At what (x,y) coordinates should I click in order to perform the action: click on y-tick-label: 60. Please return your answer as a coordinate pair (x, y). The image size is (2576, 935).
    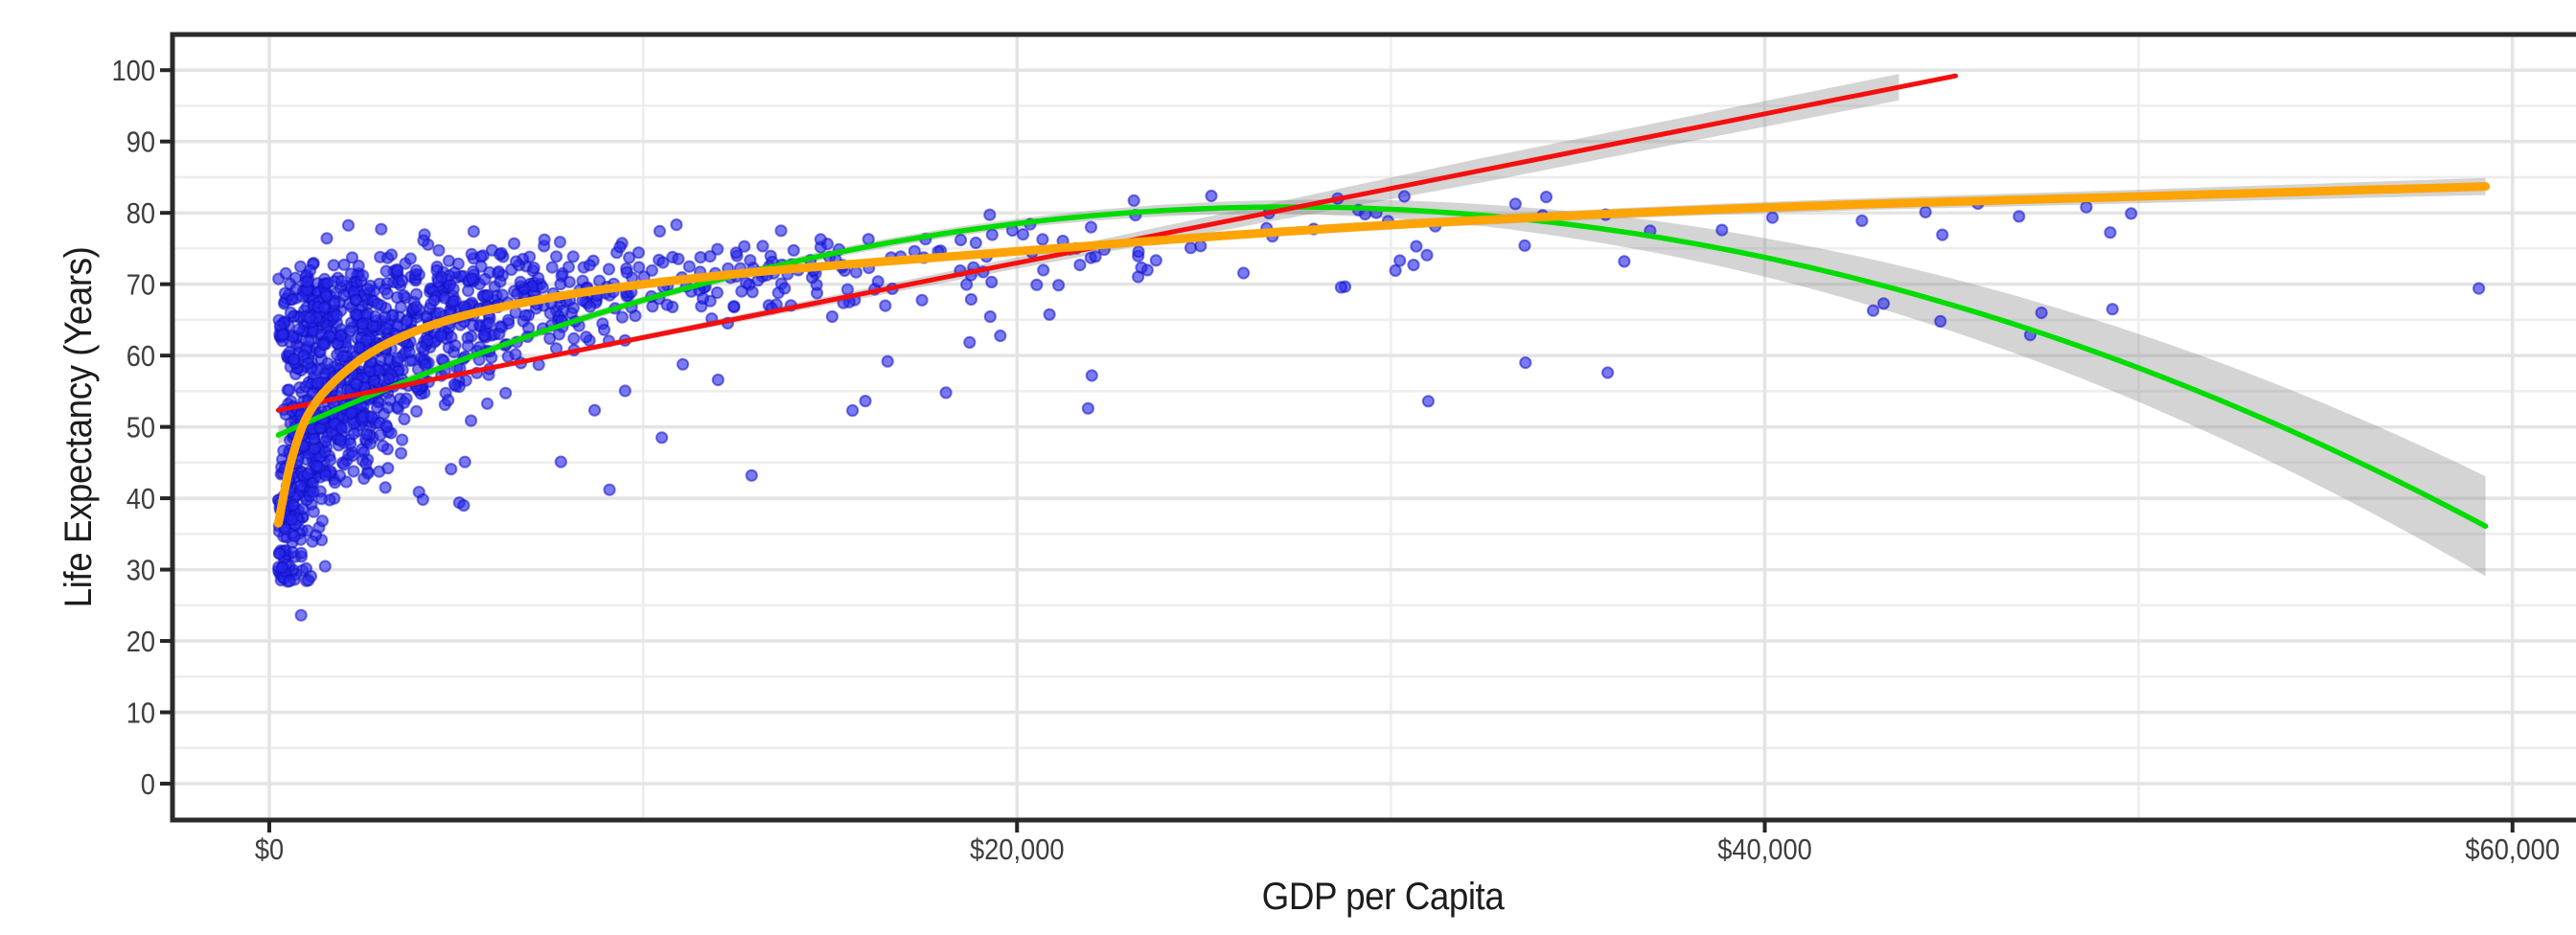
    Looking at the image, I should click on (140, 356).